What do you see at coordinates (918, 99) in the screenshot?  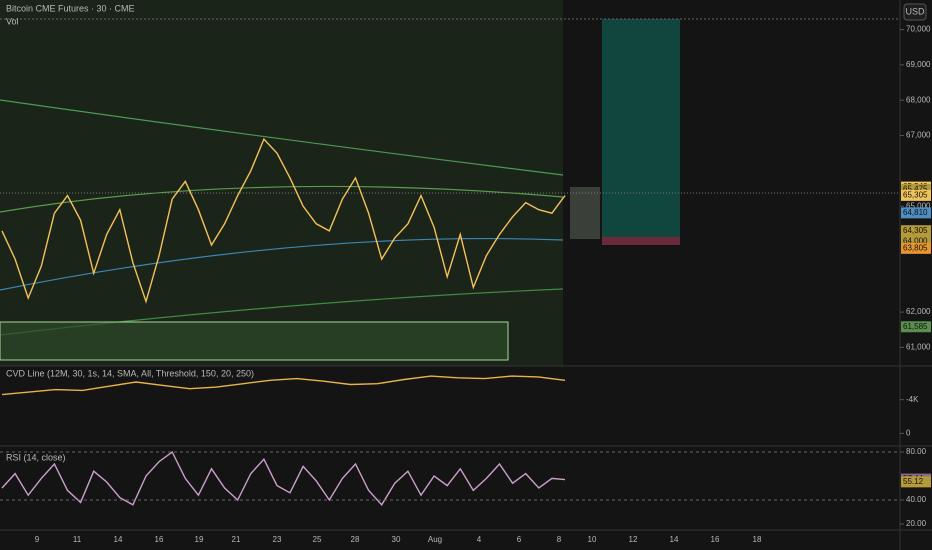 I see `y-tick-label: 68,000` at bounding box center [918, 99].